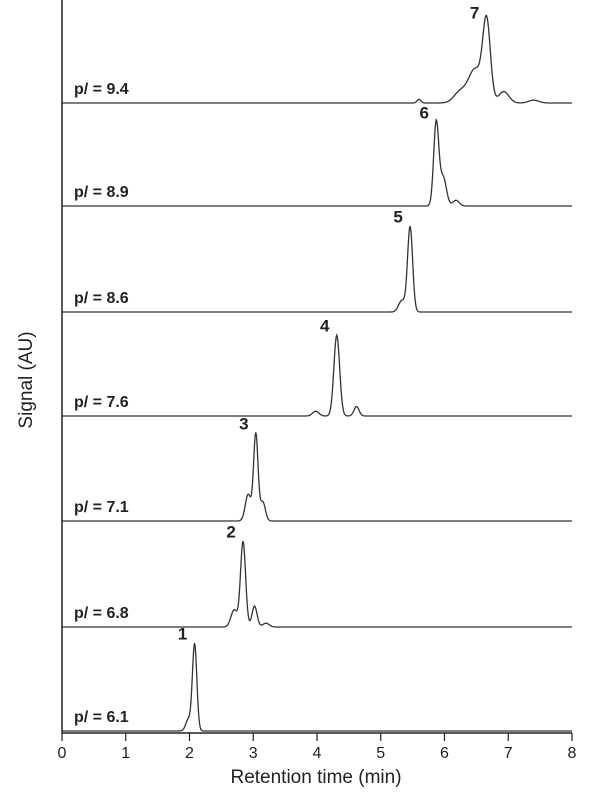 This screenshot has height=800, width=601. Describe the element at coordinates (101, 298) in the screenshot. I see `trace-pi-label: p/ = 8.6` at that location.